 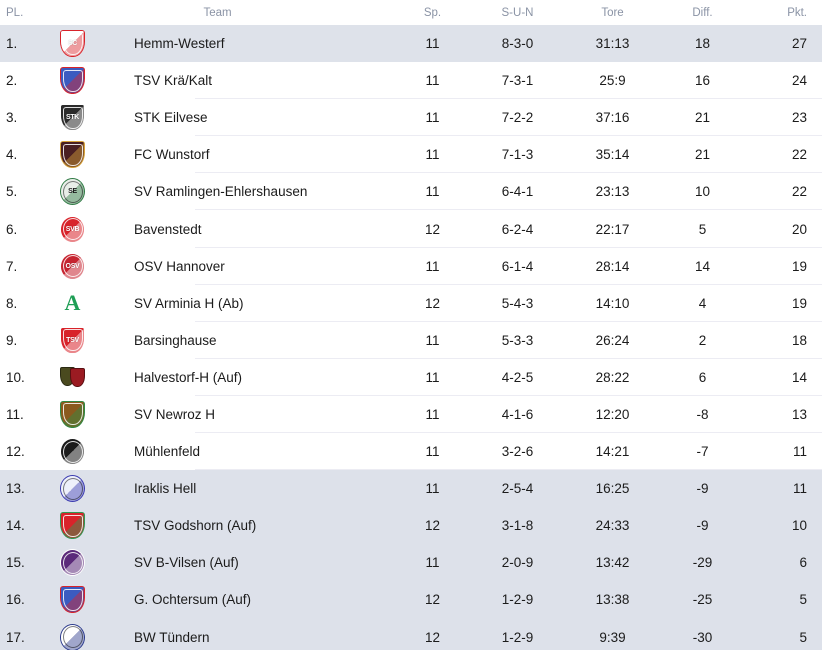 What do you see at coordinates (12, 81) in the screenshot?
I see `row-position: 2.` at bounding box center [12, 81].